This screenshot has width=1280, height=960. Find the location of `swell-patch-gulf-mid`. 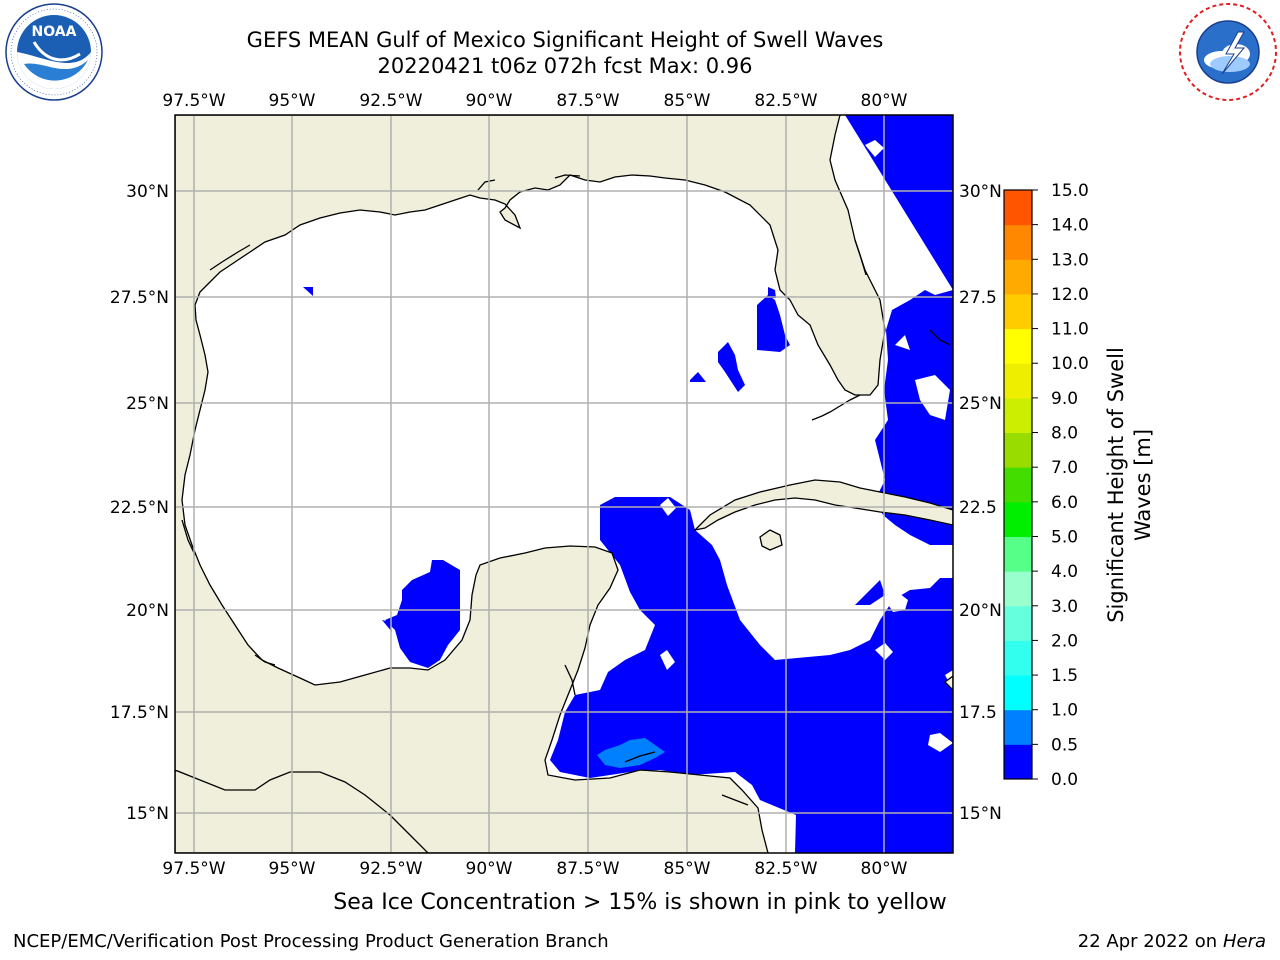

swell-patch-gulf-mid is located at coordinates (731, 367).